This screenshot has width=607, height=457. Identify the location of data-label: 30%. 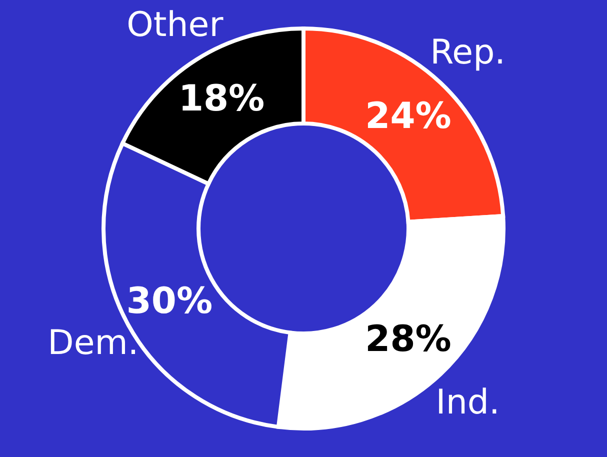
(169, 301).